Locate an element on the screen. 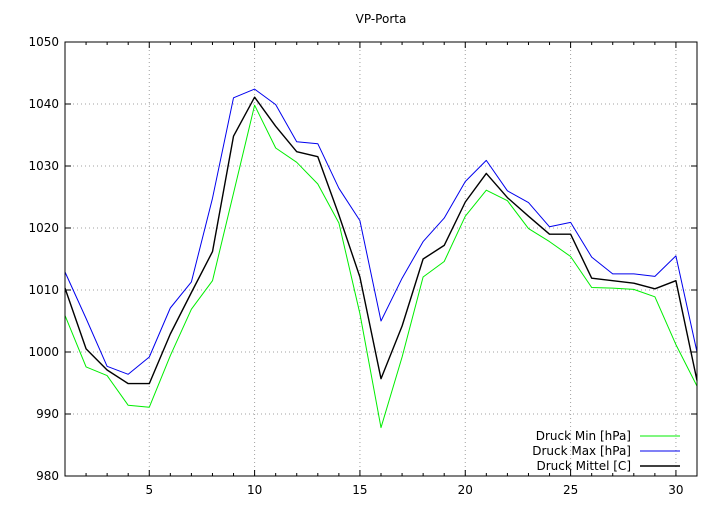 This screenshot has height=509, width=720. legend-label: Druck Mittel [C] is located at coordinates (583, 466).